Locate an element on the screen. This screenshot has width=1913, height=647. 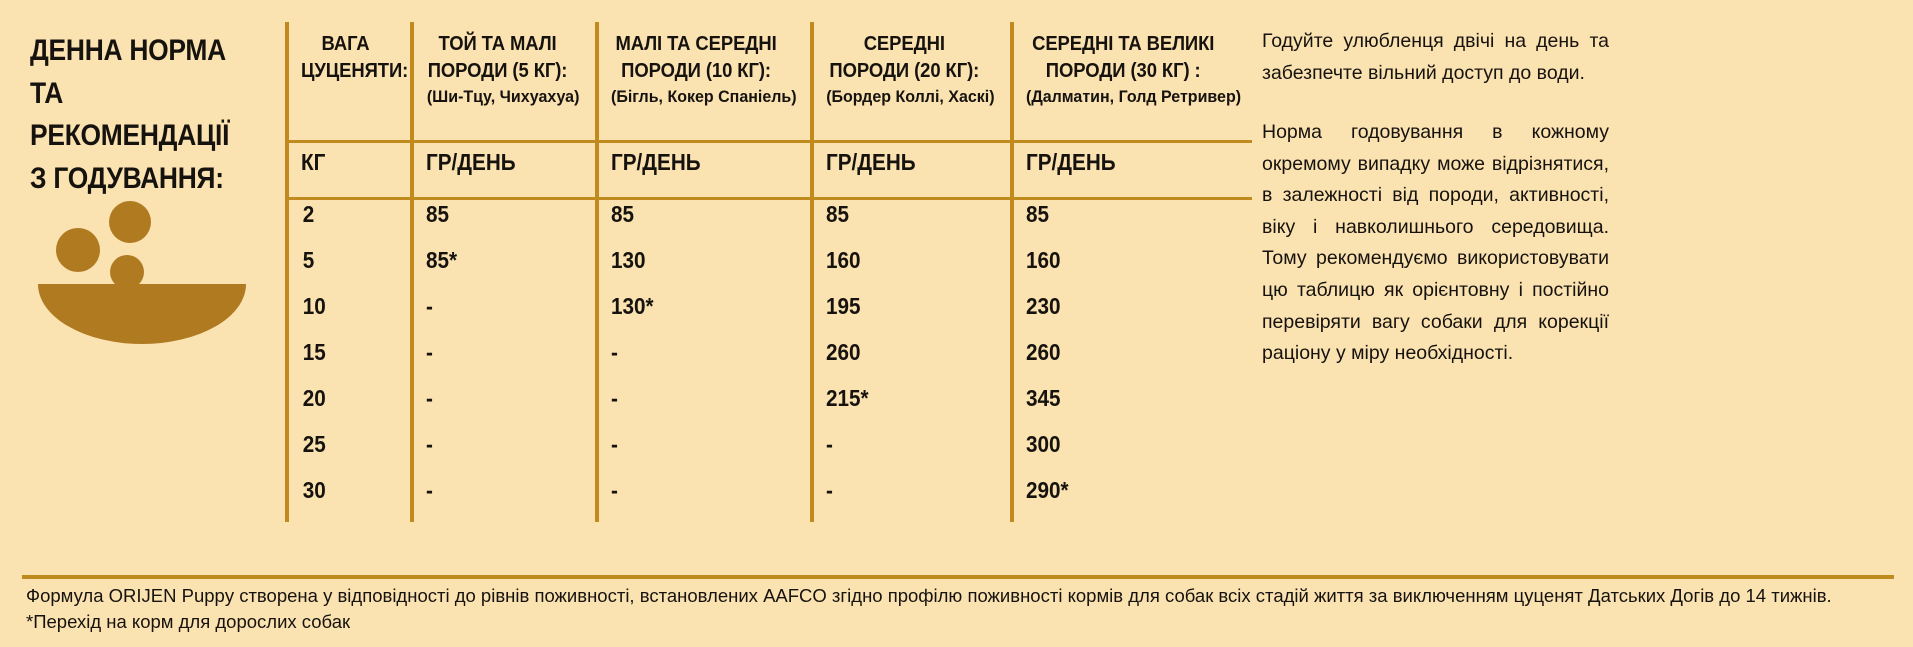
dog-food-bowl-icon is located at coordinates (142, 272).